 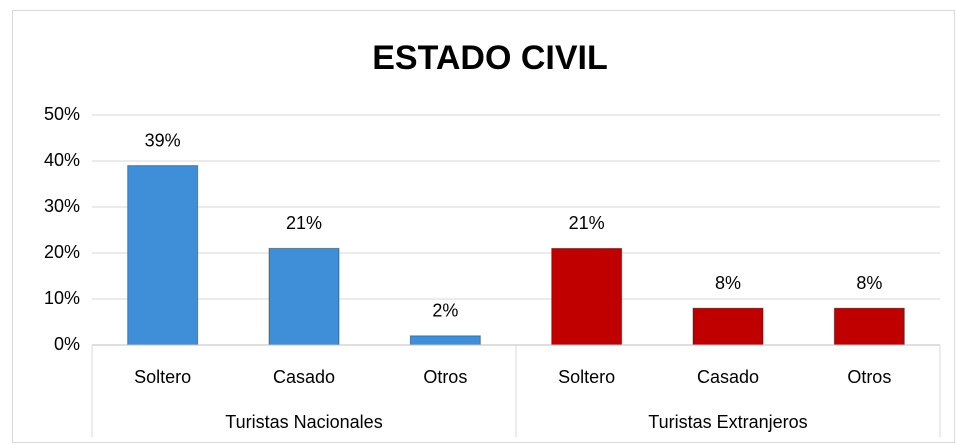 I want to click on data-label: 2%, so click(x=445, y=311).